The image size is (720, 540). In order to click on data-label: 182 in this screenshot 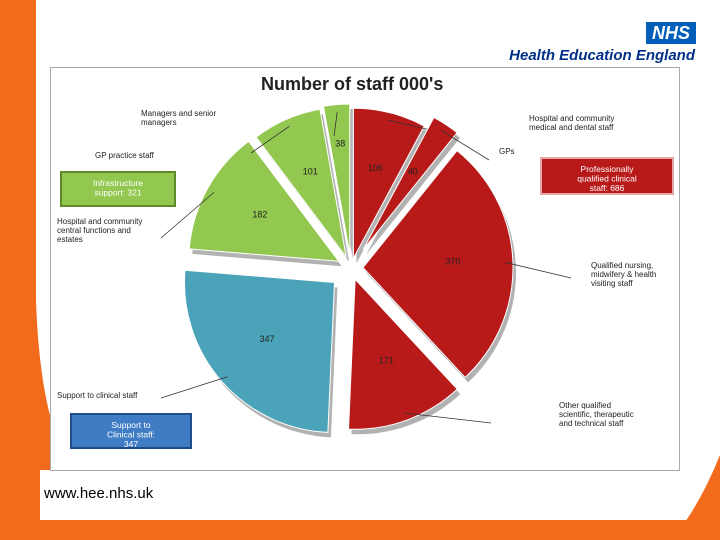, I will do `click(259, 215)`.